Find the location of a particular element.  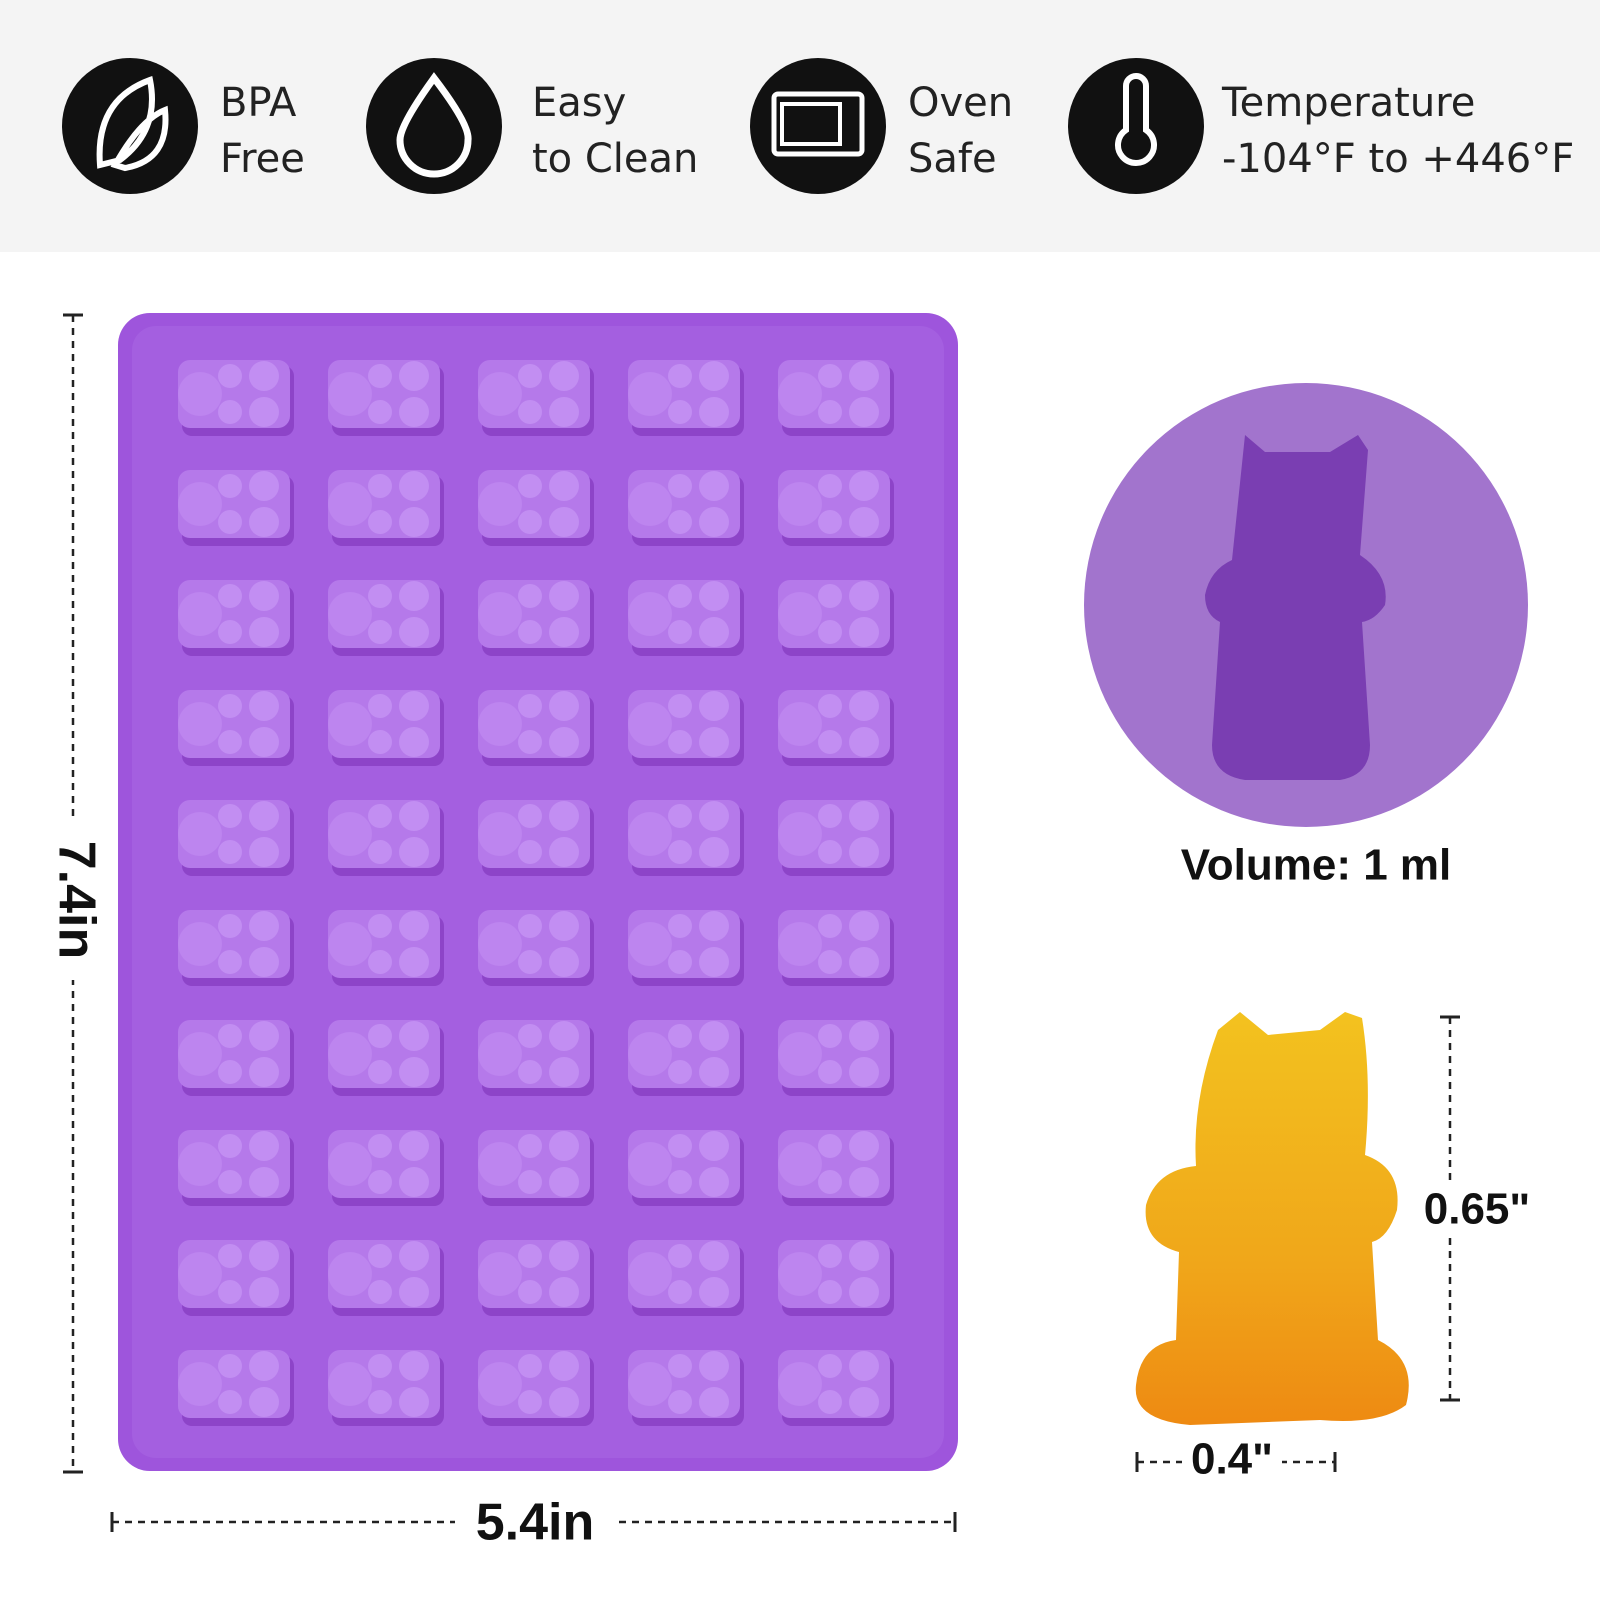

oven-icon is located at coordinates (818, 124).